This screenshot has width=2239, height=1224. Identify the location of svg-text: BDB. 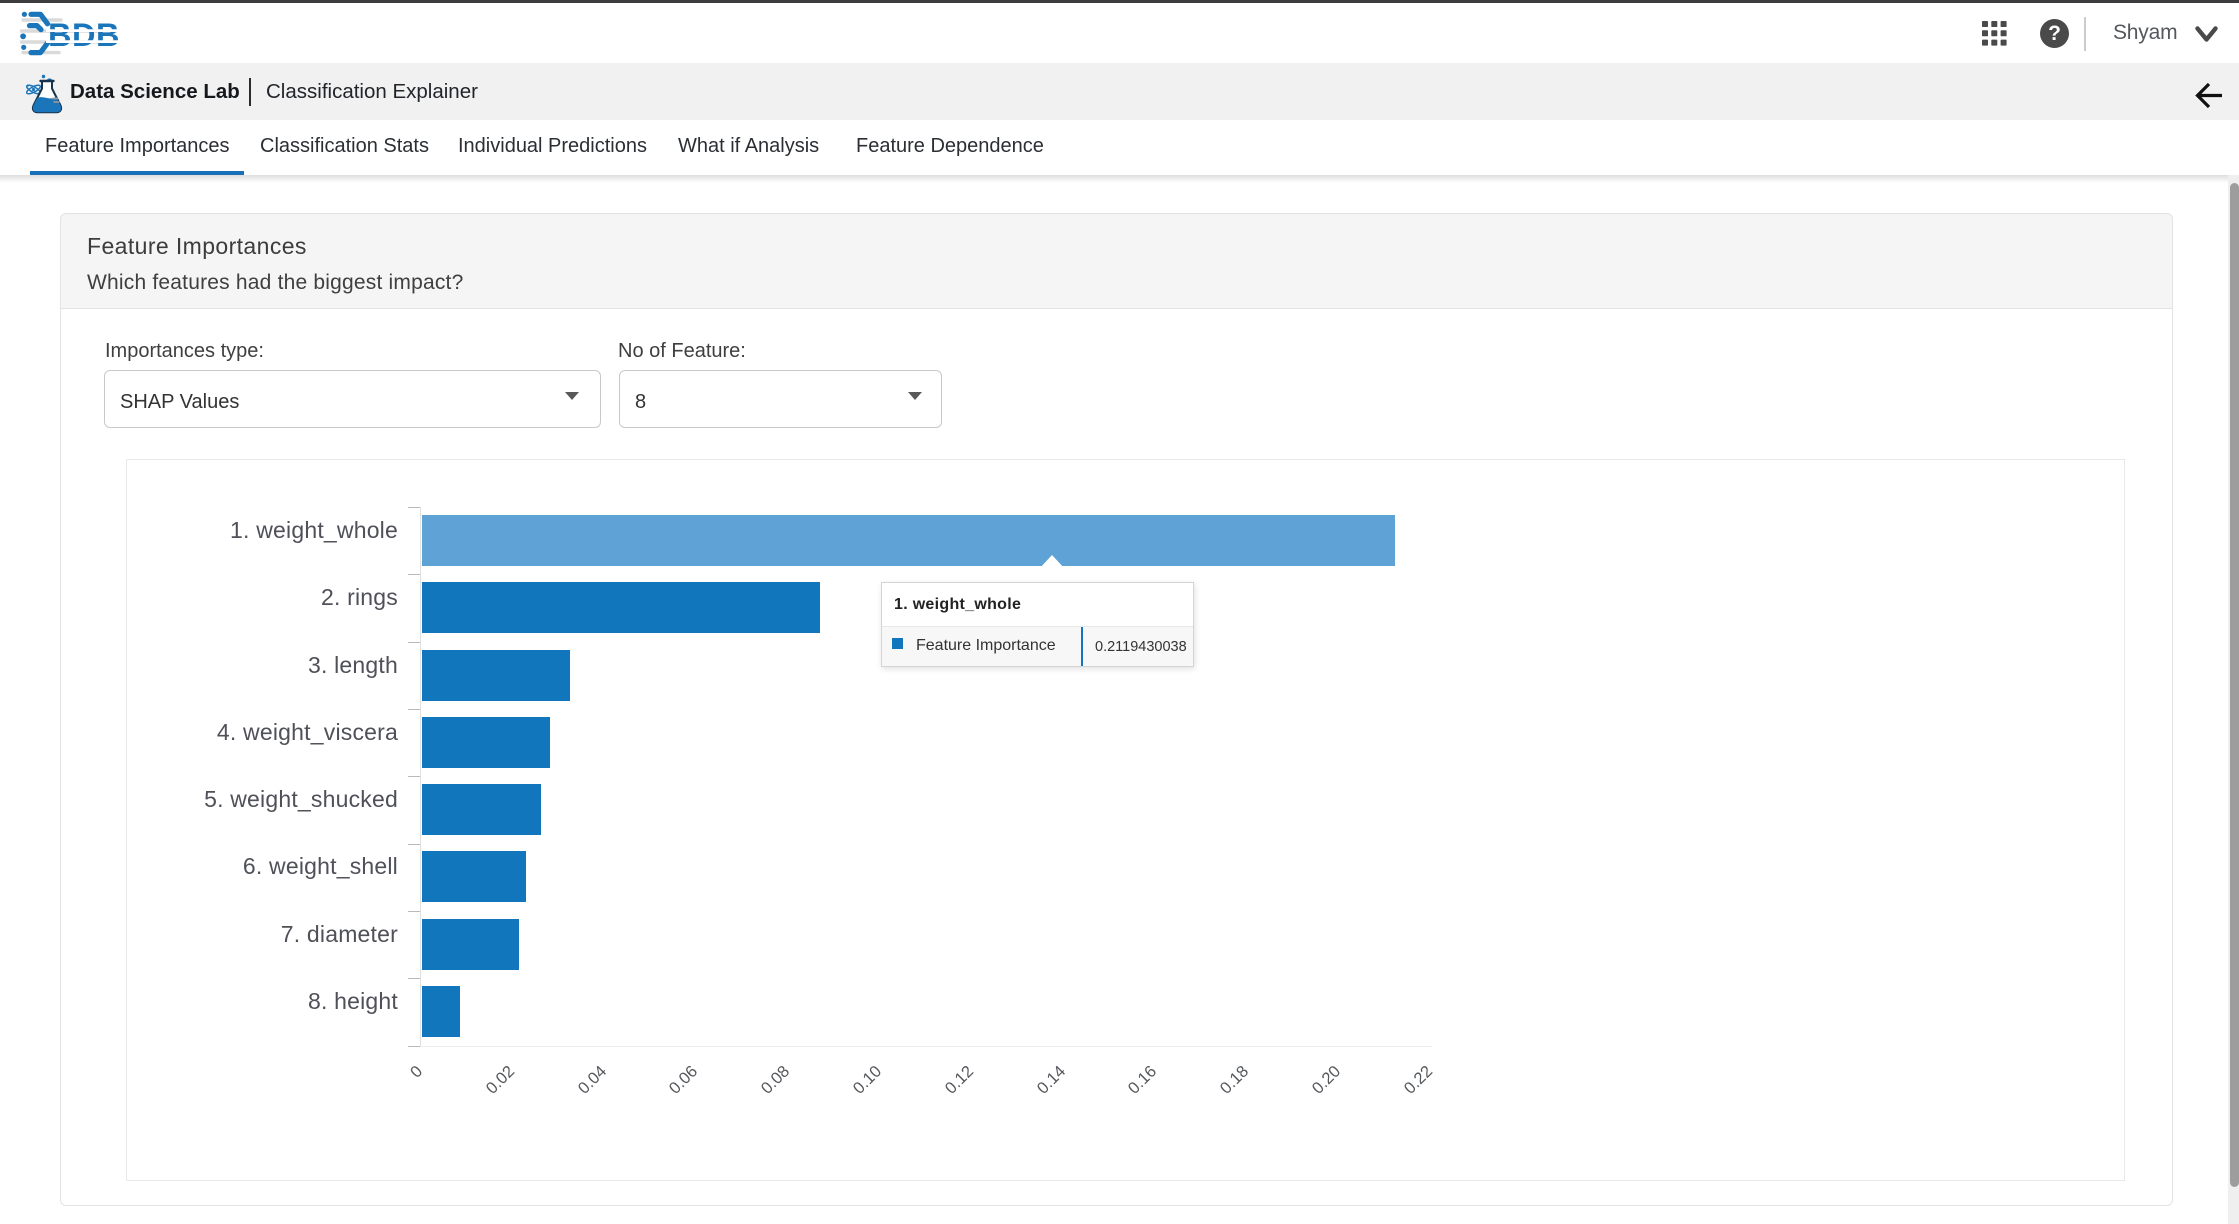
(84, 35).